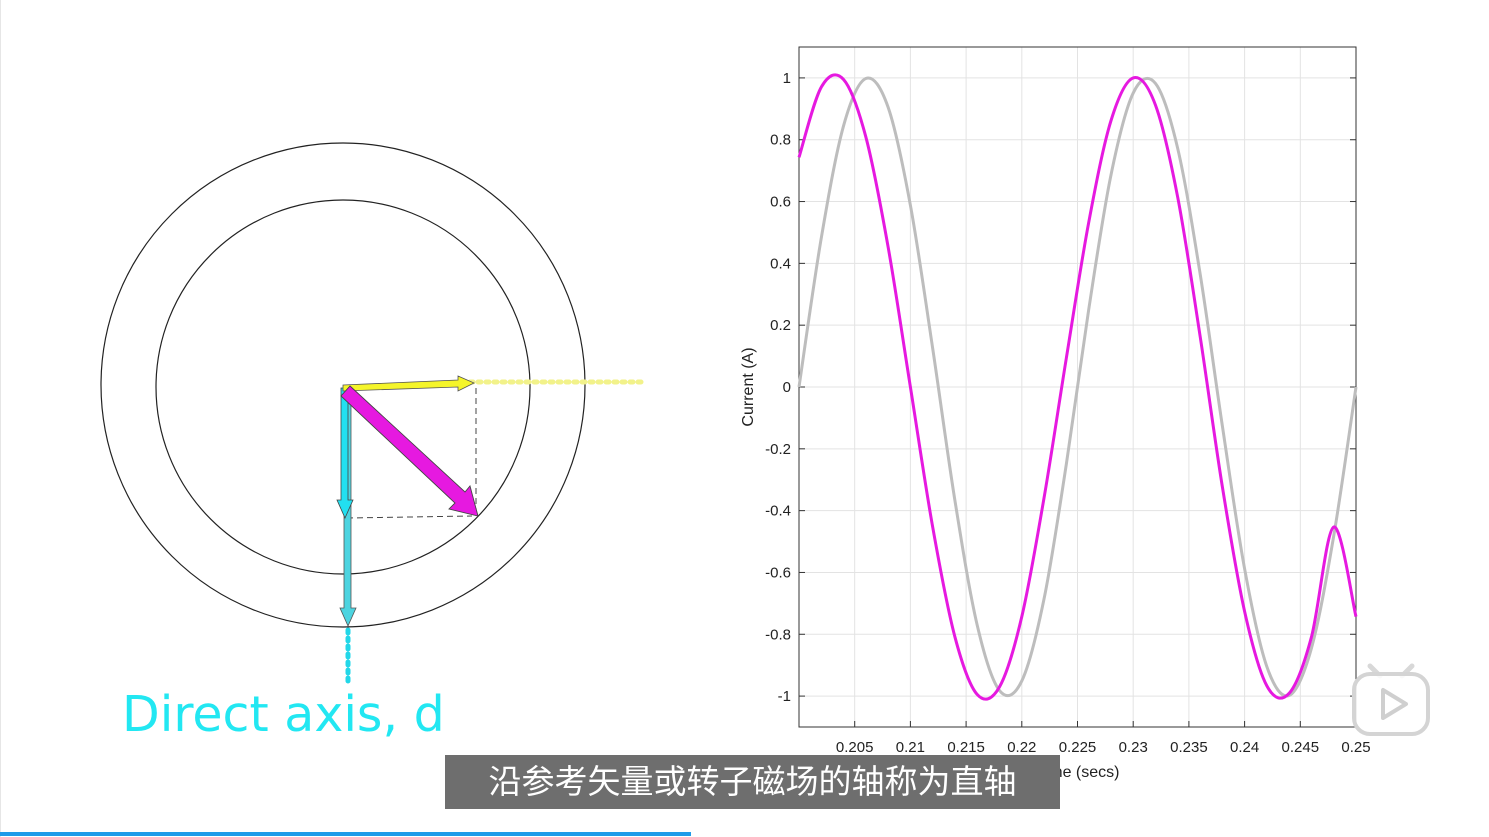  What do you see at coordinates (966, 747) in the screenshot?
I see `x-tick-label: 0.215` at bounding box center [966, 747].